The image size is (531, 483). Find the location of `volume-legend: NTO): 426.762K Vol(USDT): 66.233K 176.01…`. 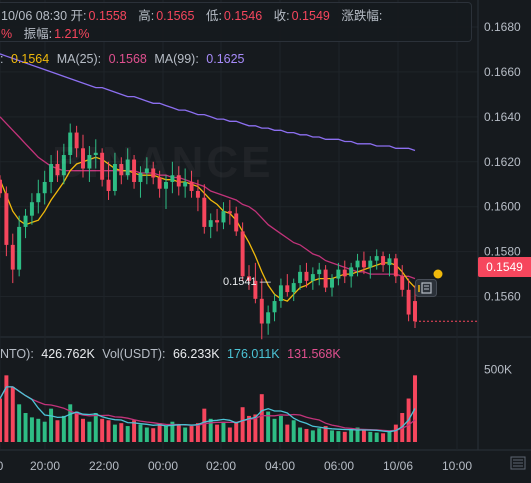

volume-legend: NTO): 426.762K Vol(USDT): 66.233K 176.01… is located at coordinates (172, 354).